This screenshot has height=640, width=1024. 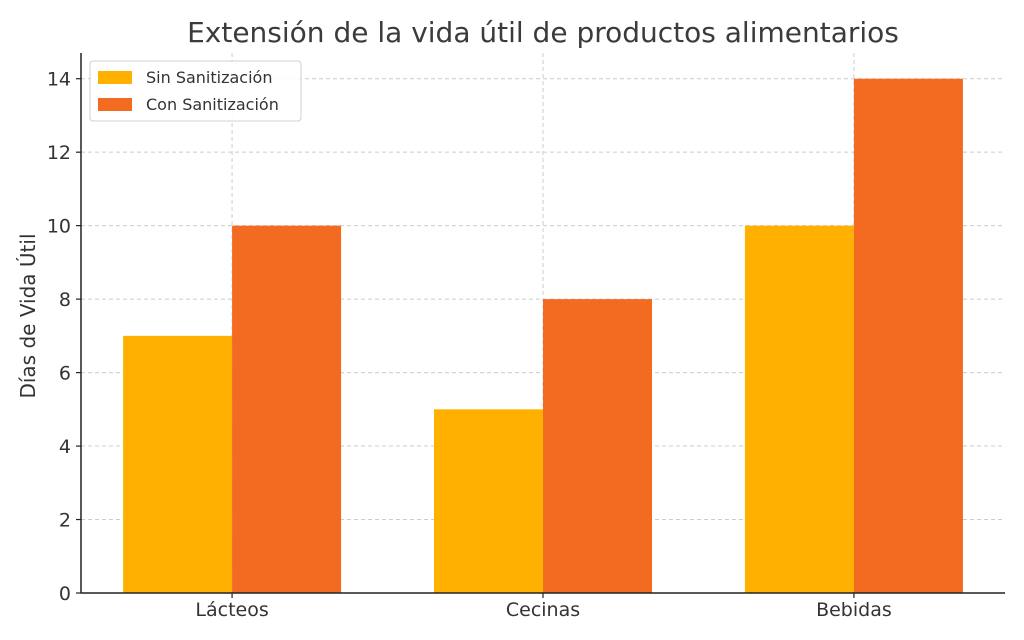 I want to click on legend: Sin Sanitización Con Sanitización, so click(x=195, y=91).